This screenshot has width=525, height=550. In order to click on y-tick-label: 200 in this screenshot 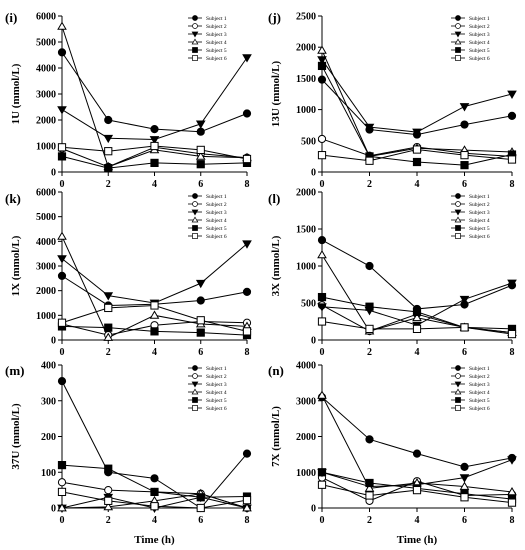, I will do `click(48, 437)`.